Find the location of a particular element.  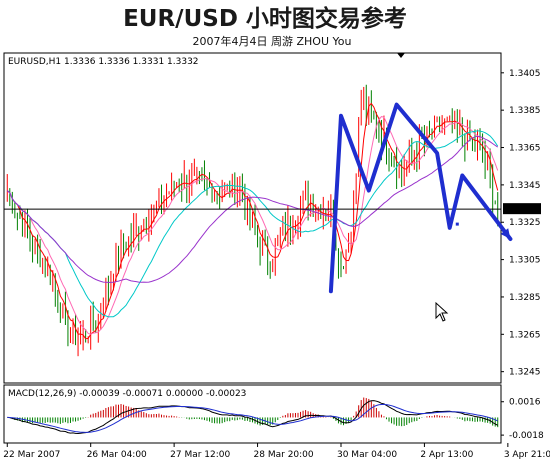

forecast-path is located at coordinates (420, 198).